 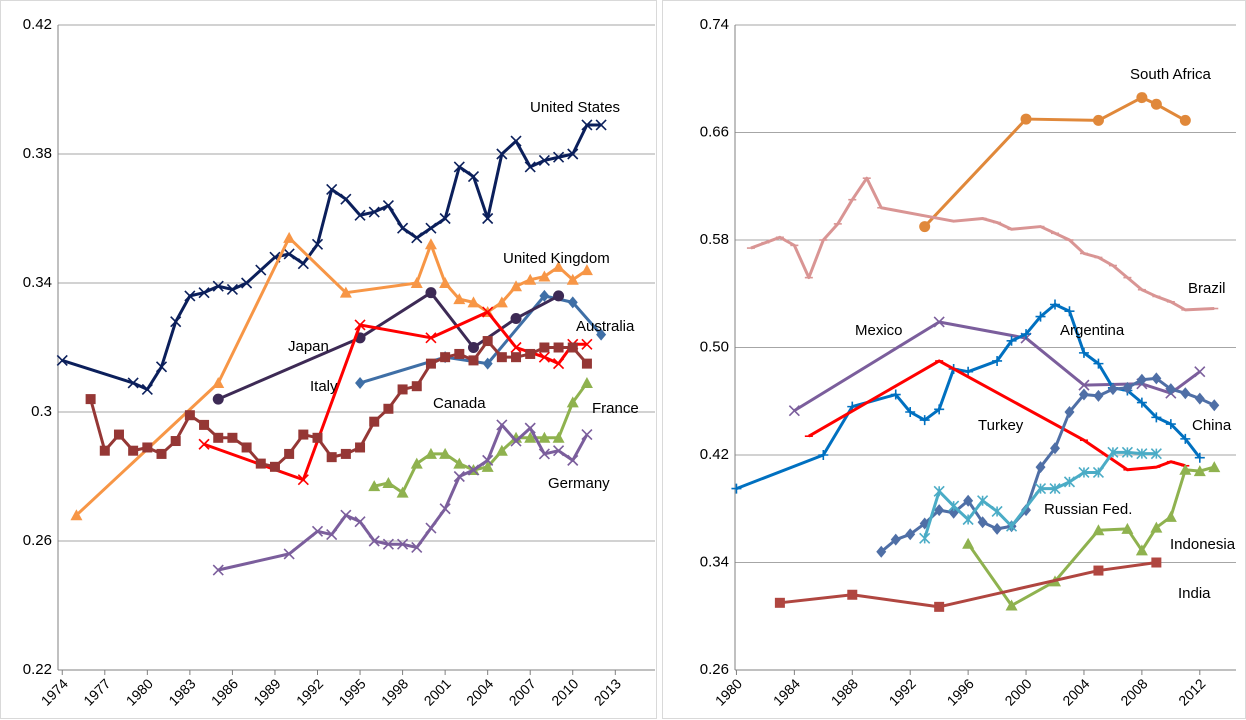 What do you see at coordinates (37, 24) in the screenshot?
I see `y-tick-label: 0.42` at bounding box center [37, 24].